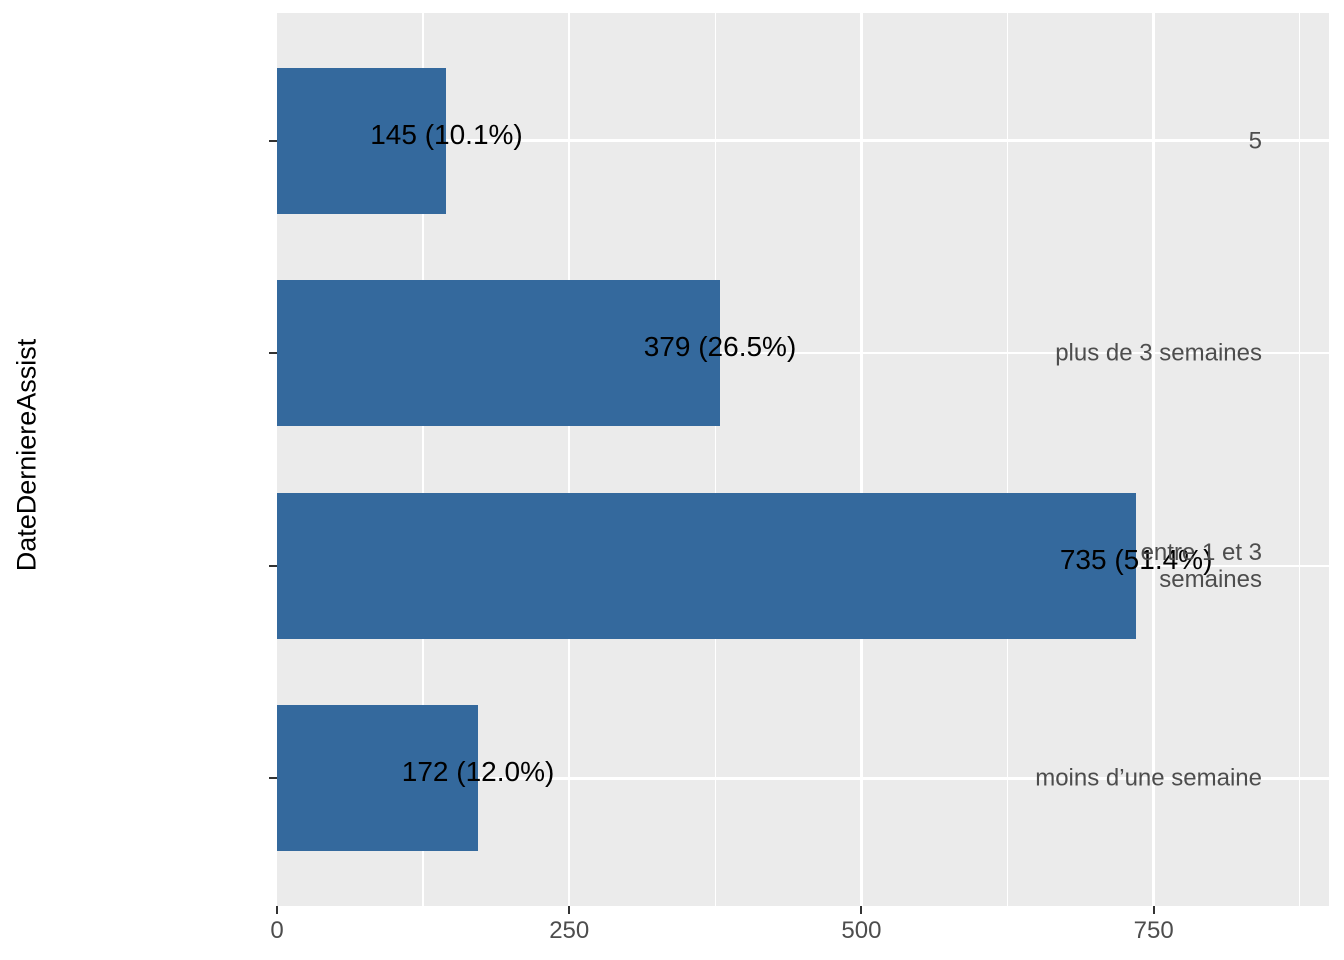 The height and width of the screenshot is (960, 1344). I want to click on y-category-label: entre 1 et 3 semaines, so click(1201, 565).